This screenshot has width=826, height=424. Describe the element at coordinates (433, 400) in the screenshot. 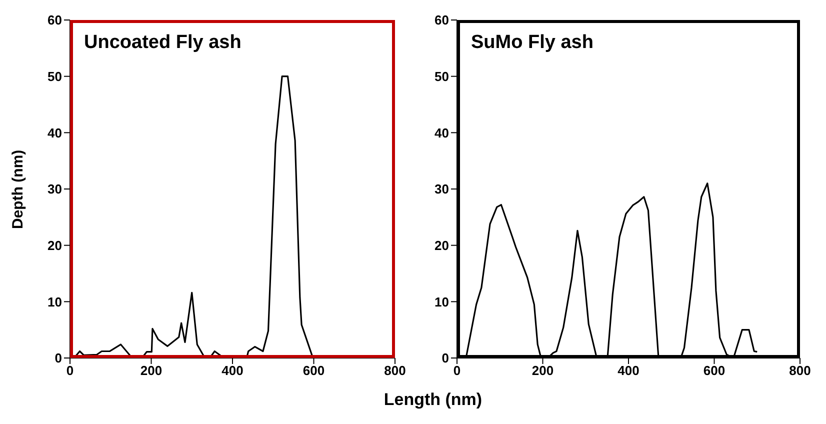

I see `x-axis-title: Length (nm)` at that location.